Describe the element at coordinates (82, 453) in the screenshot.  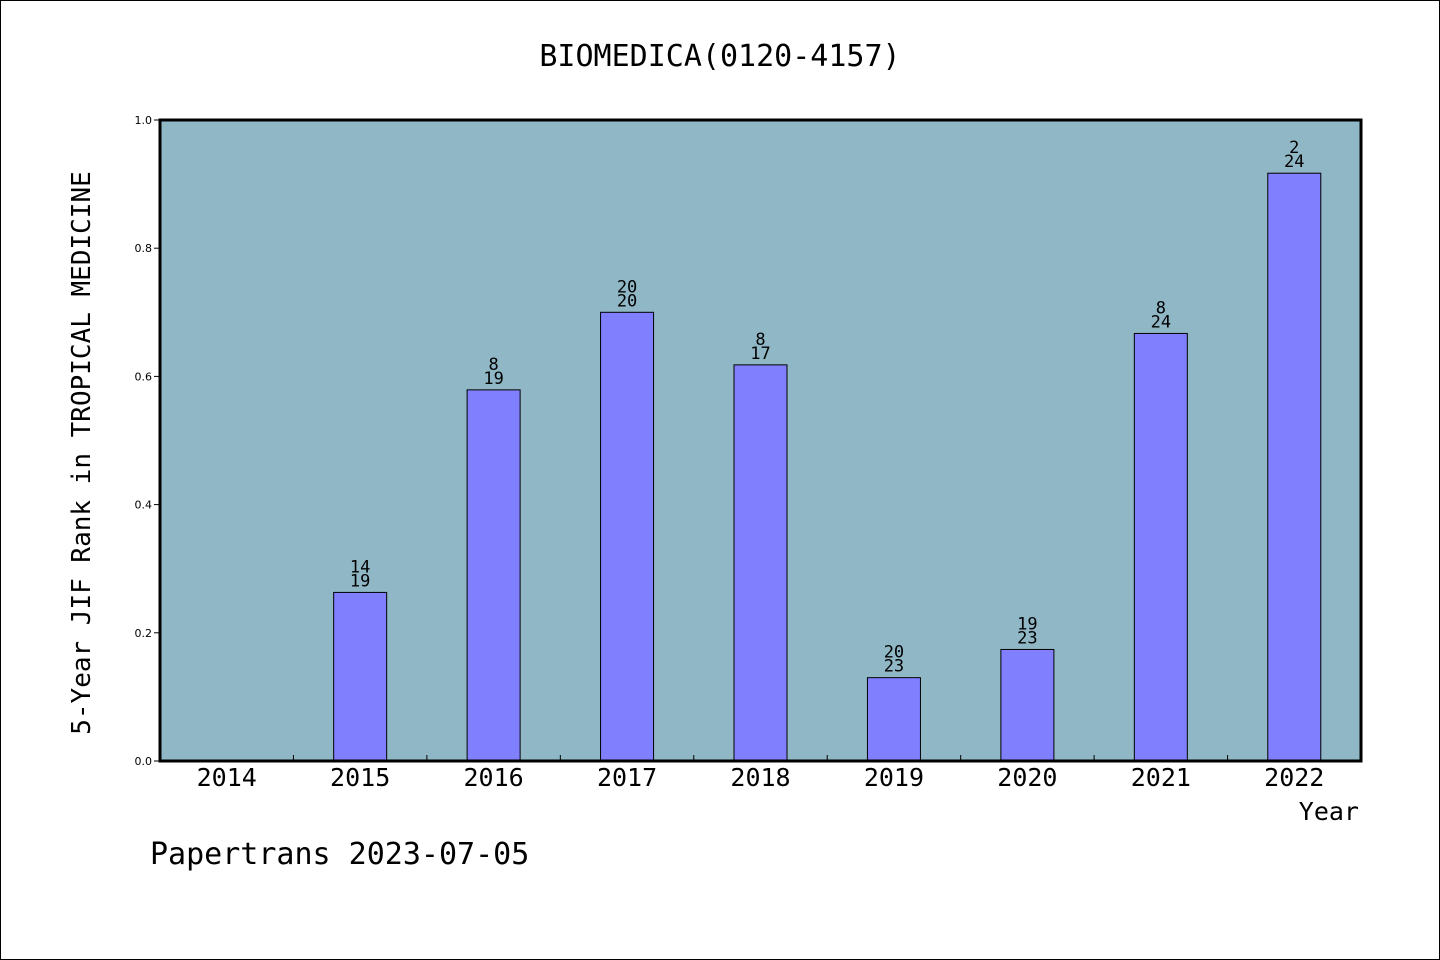
I see `y-axis-label: 5-Year JIF Rank in TROPICAL MEDICINE` at that location.